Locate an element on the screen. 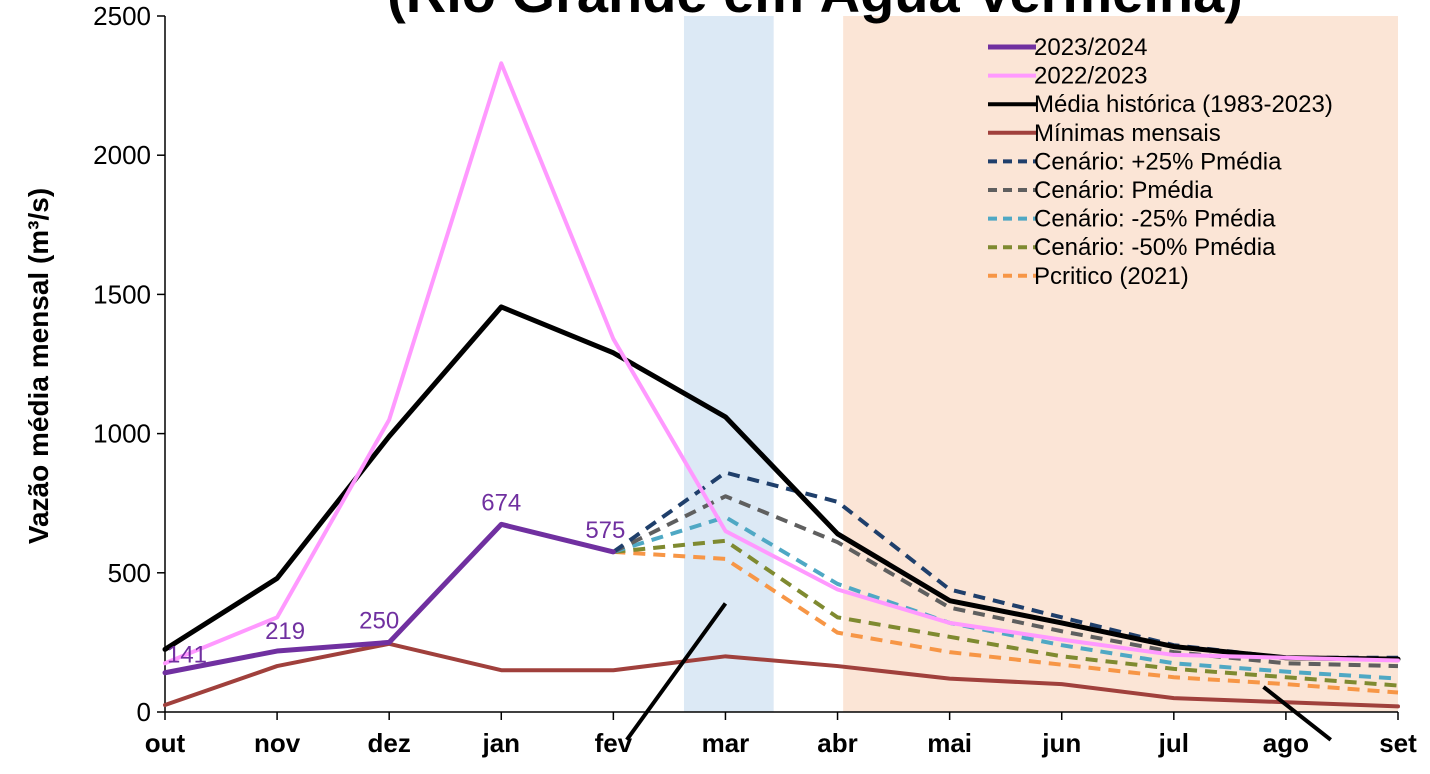 Image resolution: width=1430 pixels, height=774 pixels. y-tick-label: 2000 is located at coordinates (122, 155).